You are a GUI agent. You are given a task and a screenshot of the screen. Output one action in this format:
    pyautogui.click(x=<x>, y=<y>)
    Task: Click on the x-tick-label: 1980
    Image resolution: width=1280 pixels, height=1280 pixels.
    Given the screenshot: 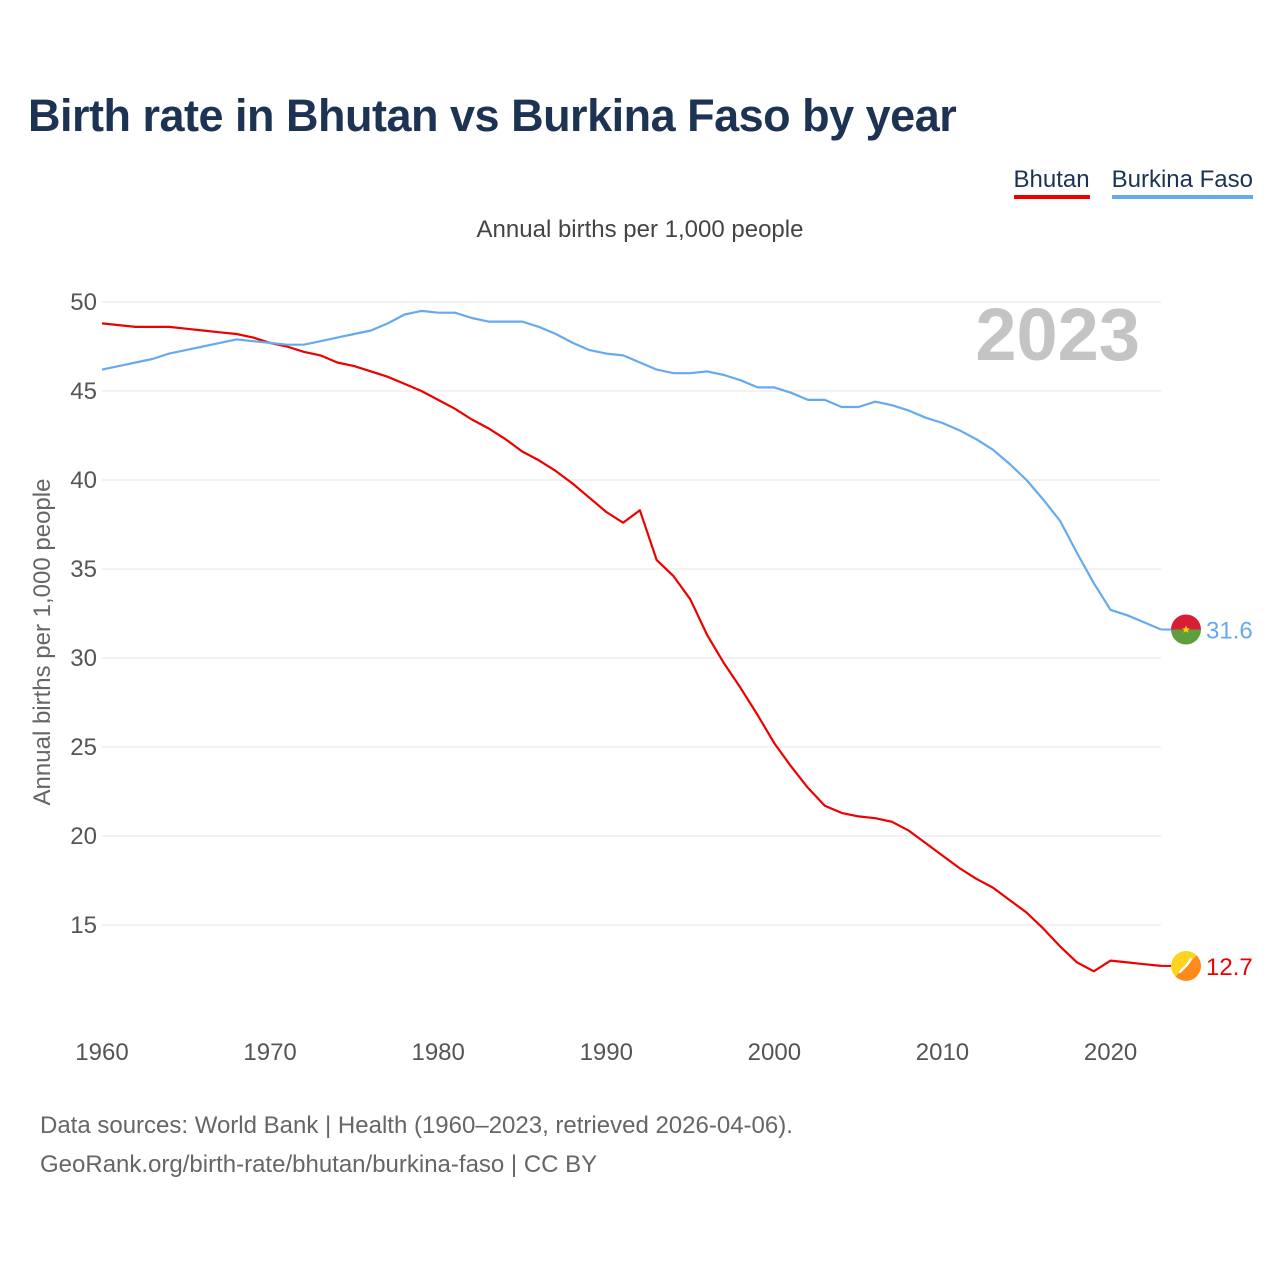 What is the action you would take?
    pyautogui.click(x=437, y=1052)
    